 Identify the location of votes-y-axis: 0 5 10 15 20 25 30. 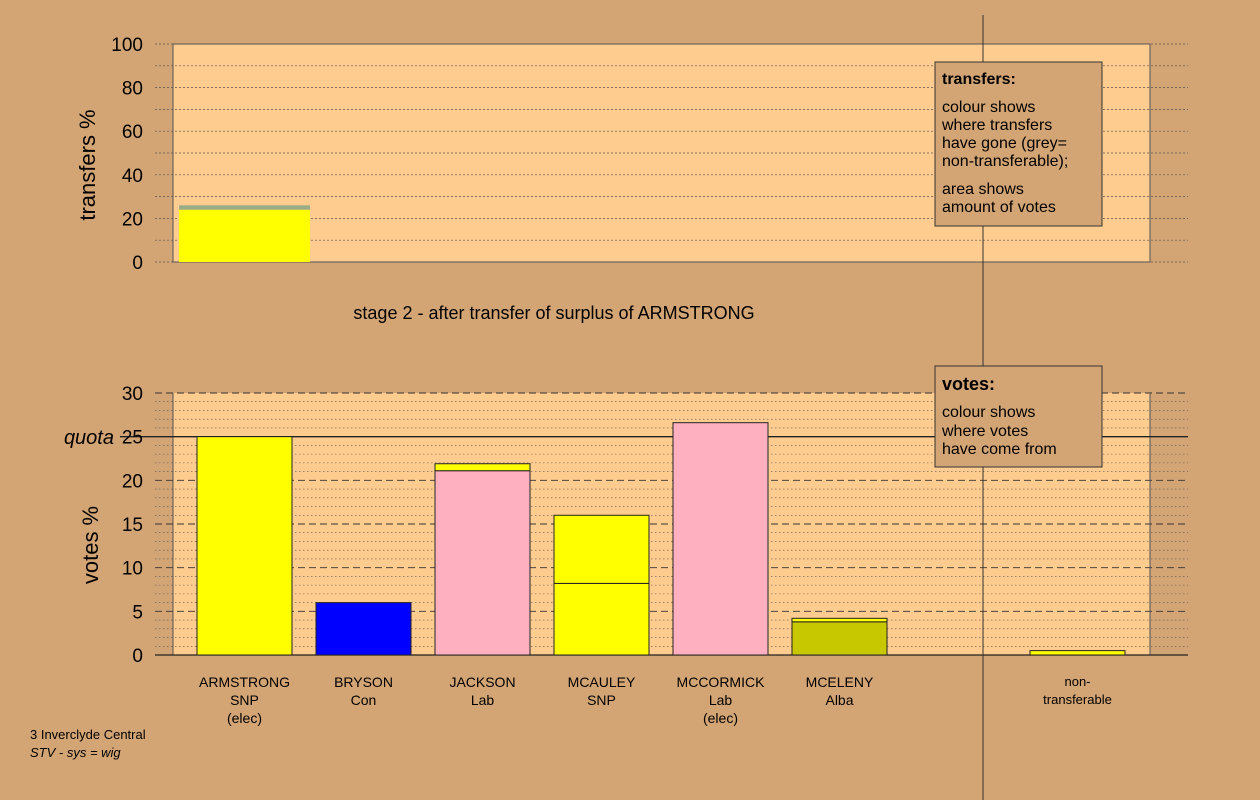
(132, 525).